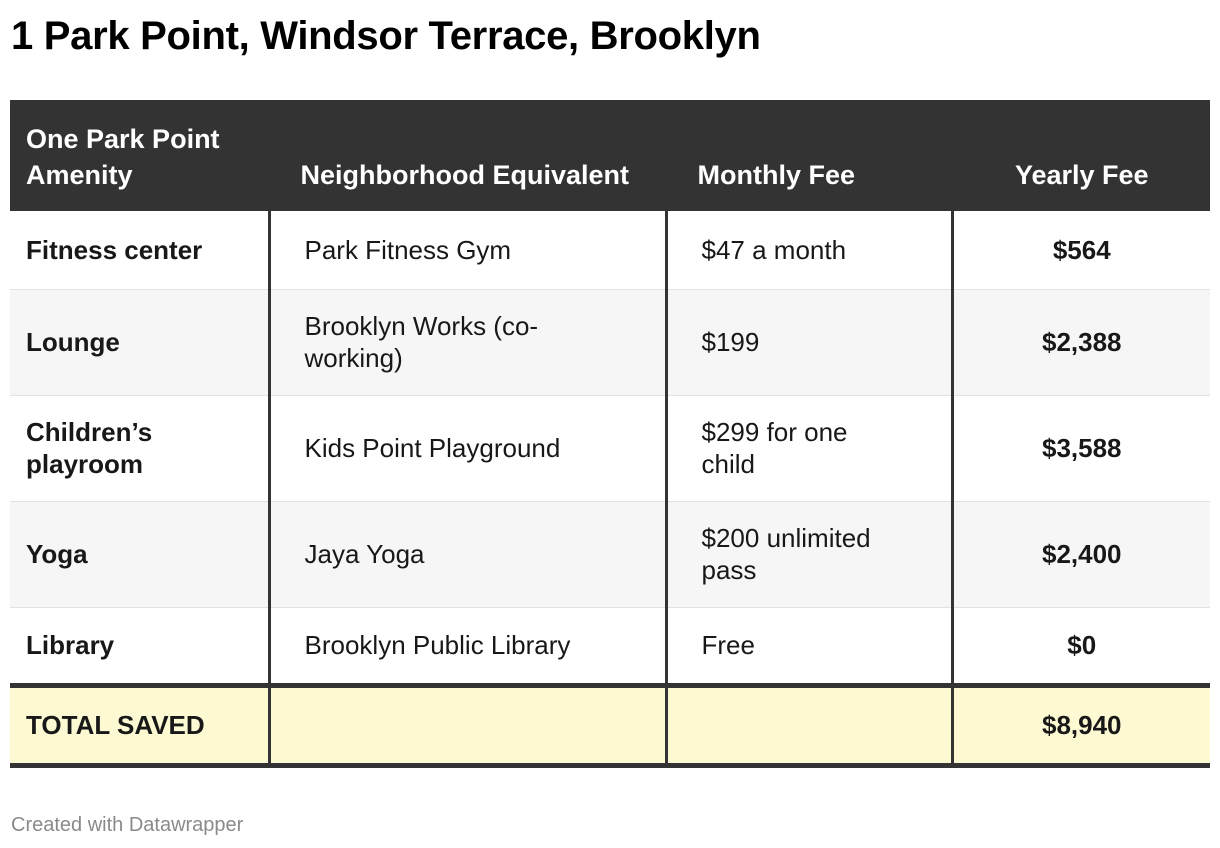 Image resolution: width=1220 pixels, height=848 pixels. I want to click on equivalent-cell: Jaya Yoga, so click(468, 554).